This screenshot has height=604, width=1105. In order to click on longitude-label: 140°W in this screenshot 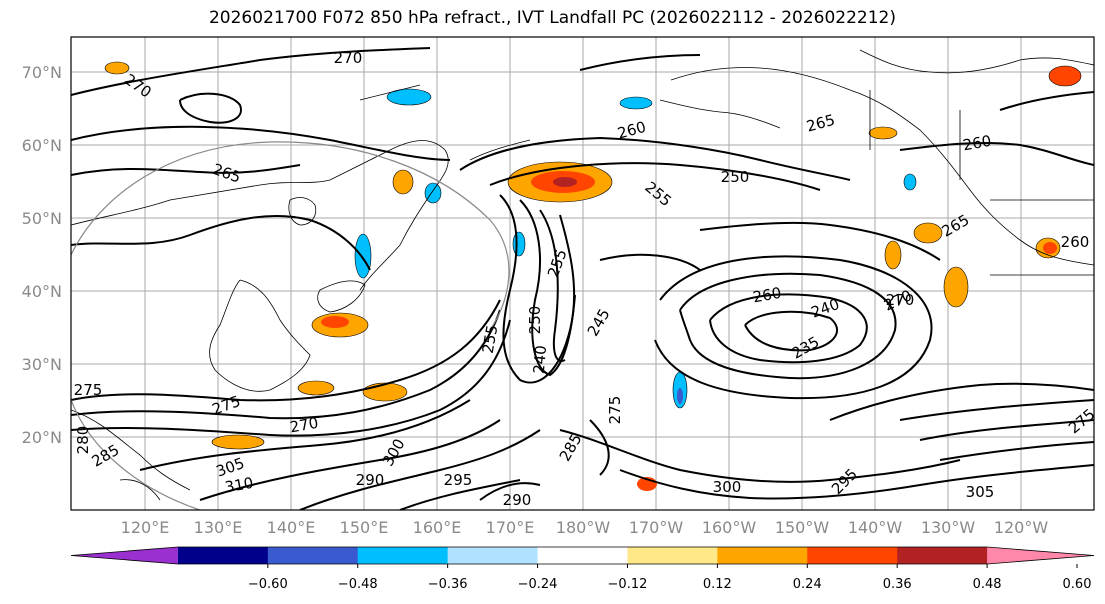, I will do `click(875, 527)`.